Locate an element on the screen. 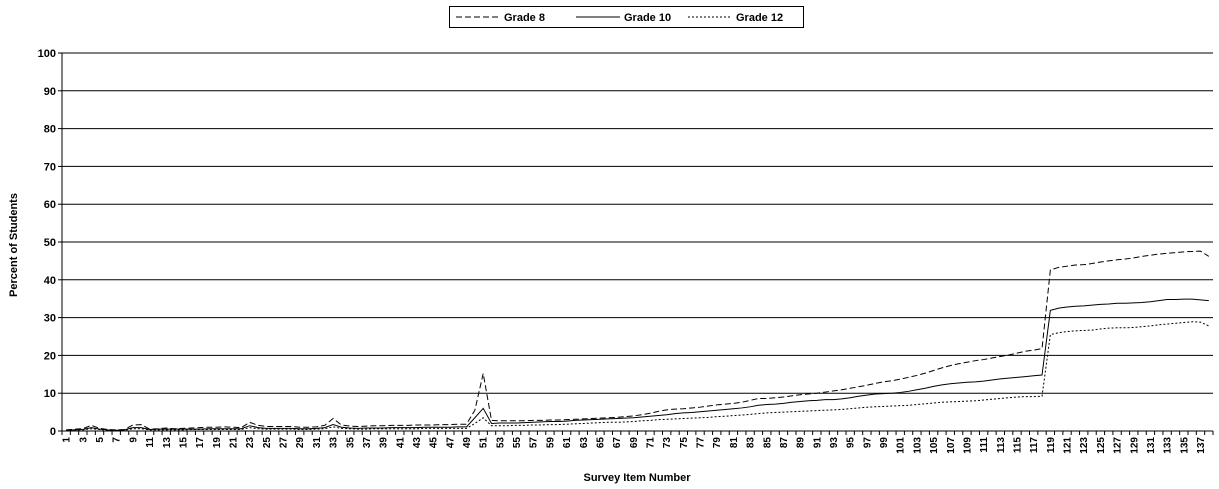 This screenshot has width=1219, height=489. y-tick-label: 80 is located at coordinates (50, 130).